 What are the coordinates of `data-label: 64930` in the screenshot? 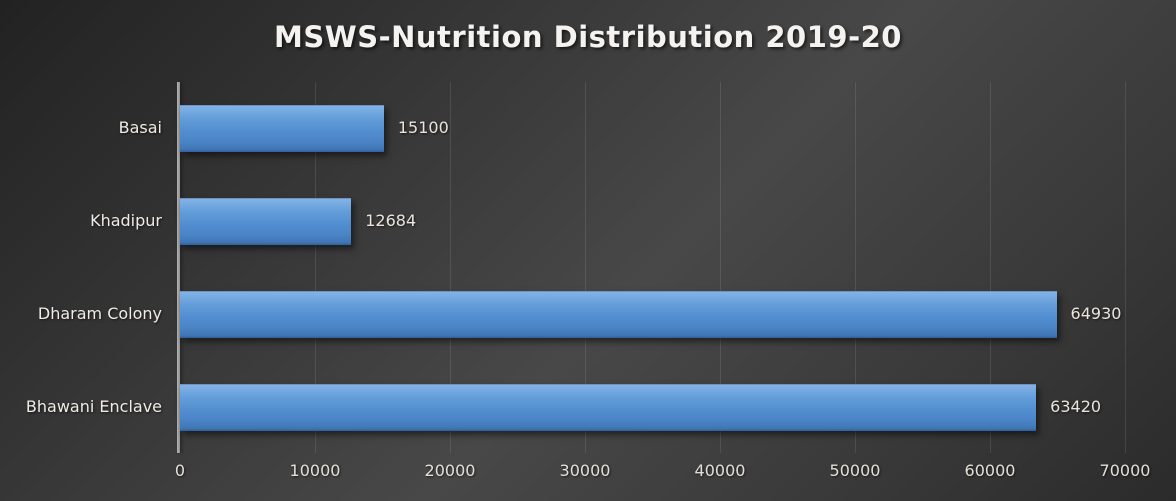 It's located at (1096, 313).